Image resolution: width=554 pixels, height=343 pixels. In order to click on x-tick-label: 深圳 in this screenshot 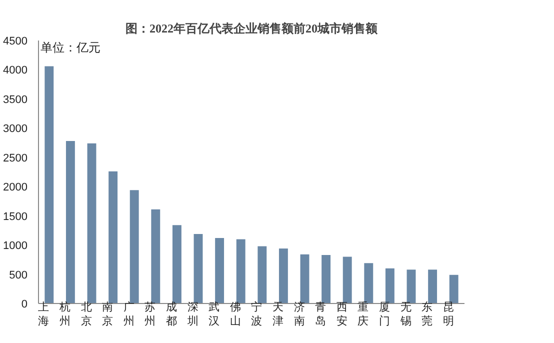, I will do `click(192, 314)`.